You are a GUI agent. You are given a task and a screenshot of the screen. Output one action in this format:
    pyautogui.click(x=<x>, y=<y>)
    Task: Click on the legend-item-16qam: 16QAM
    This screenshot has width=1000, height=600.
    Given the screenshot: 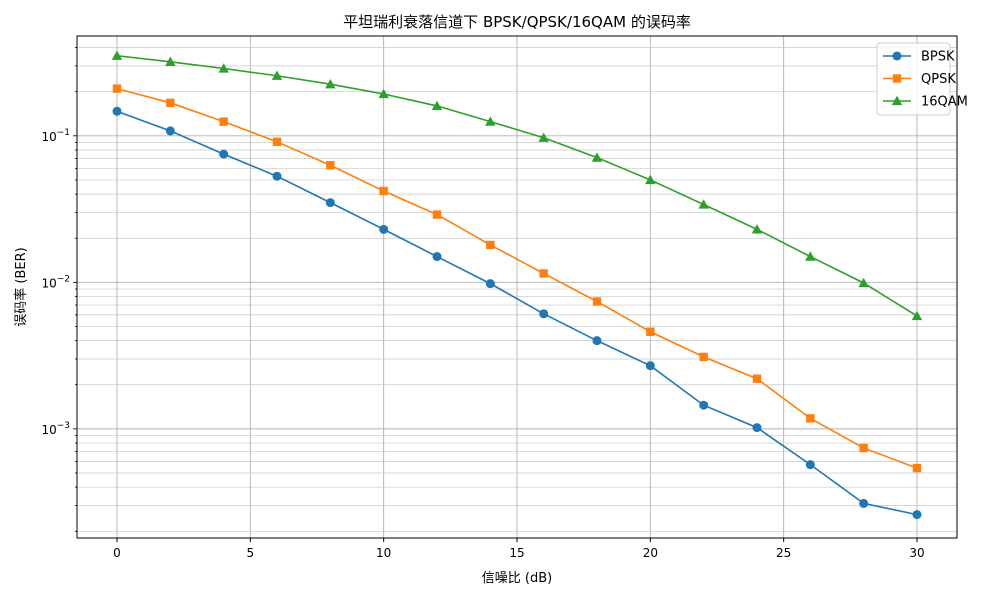 What is the action you would take?
    pyautogui.click(x=925, y=102)
    